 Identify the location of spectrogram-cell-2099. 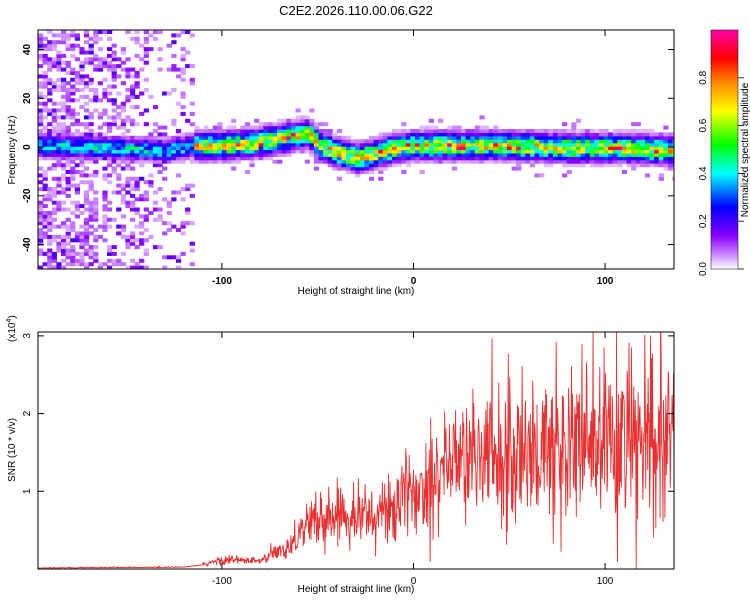
(615, 131).